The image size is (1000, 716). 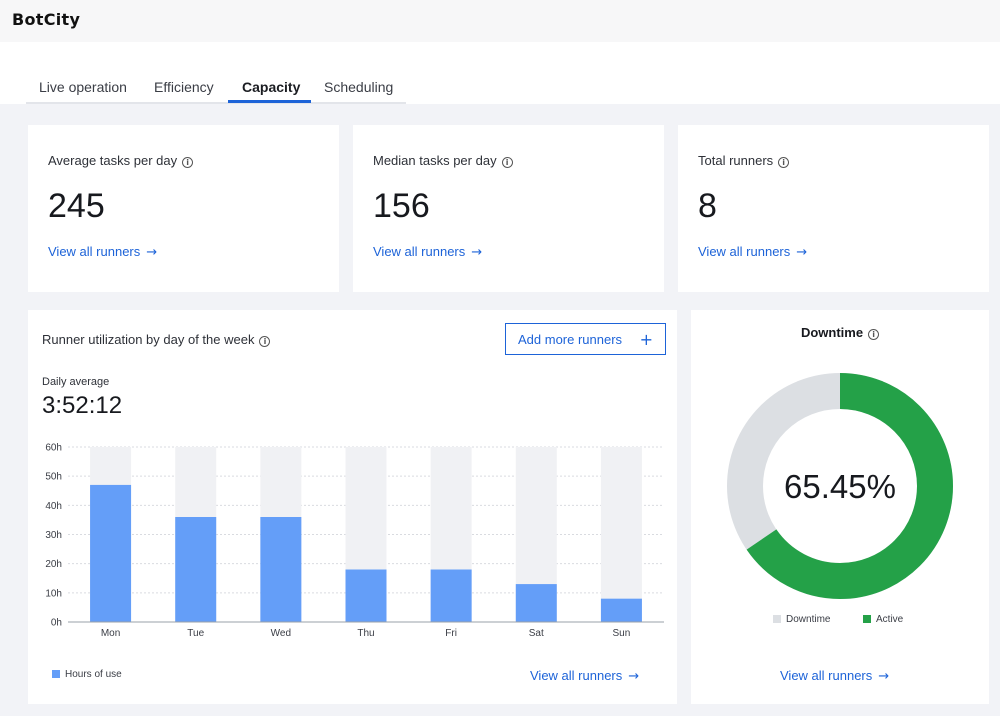 I want to click on kpi-card-total-runners: Total runners i 8 View all runners →, so click(x=833, y=208).